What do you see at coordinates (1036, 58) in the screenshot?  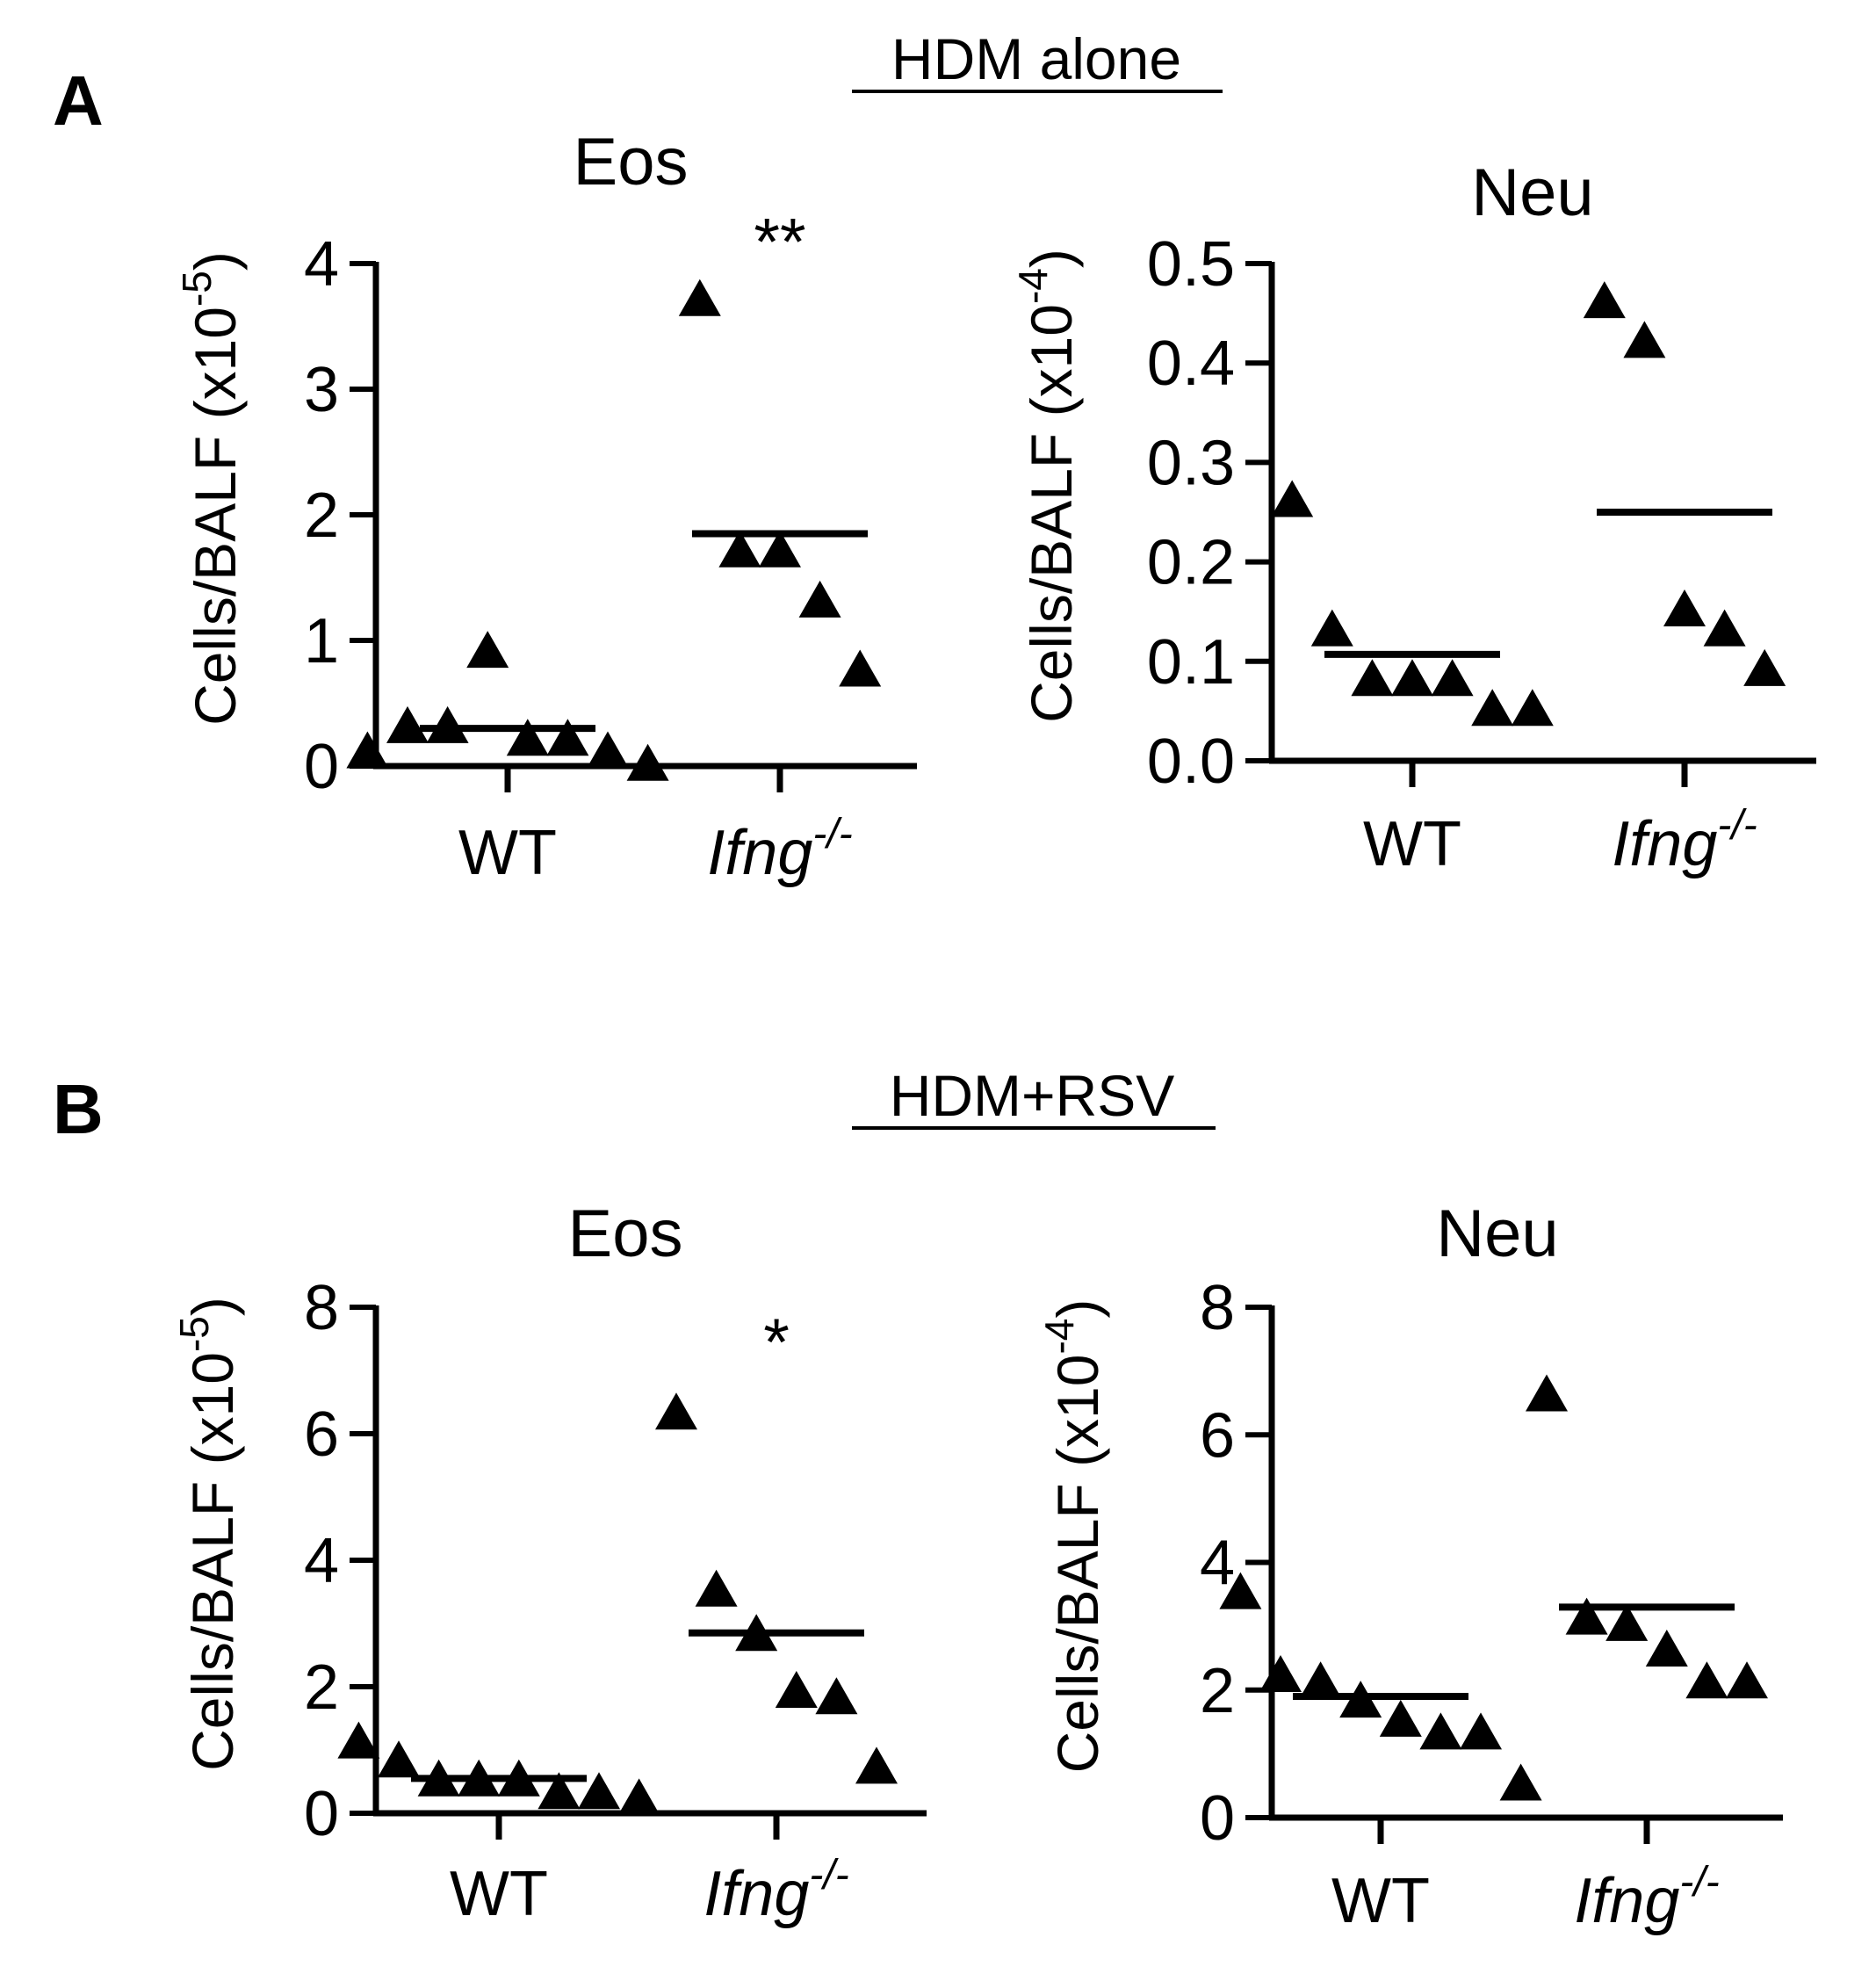 I see `condition-title-a: HDM alone` at bounding box center [1036, 58].